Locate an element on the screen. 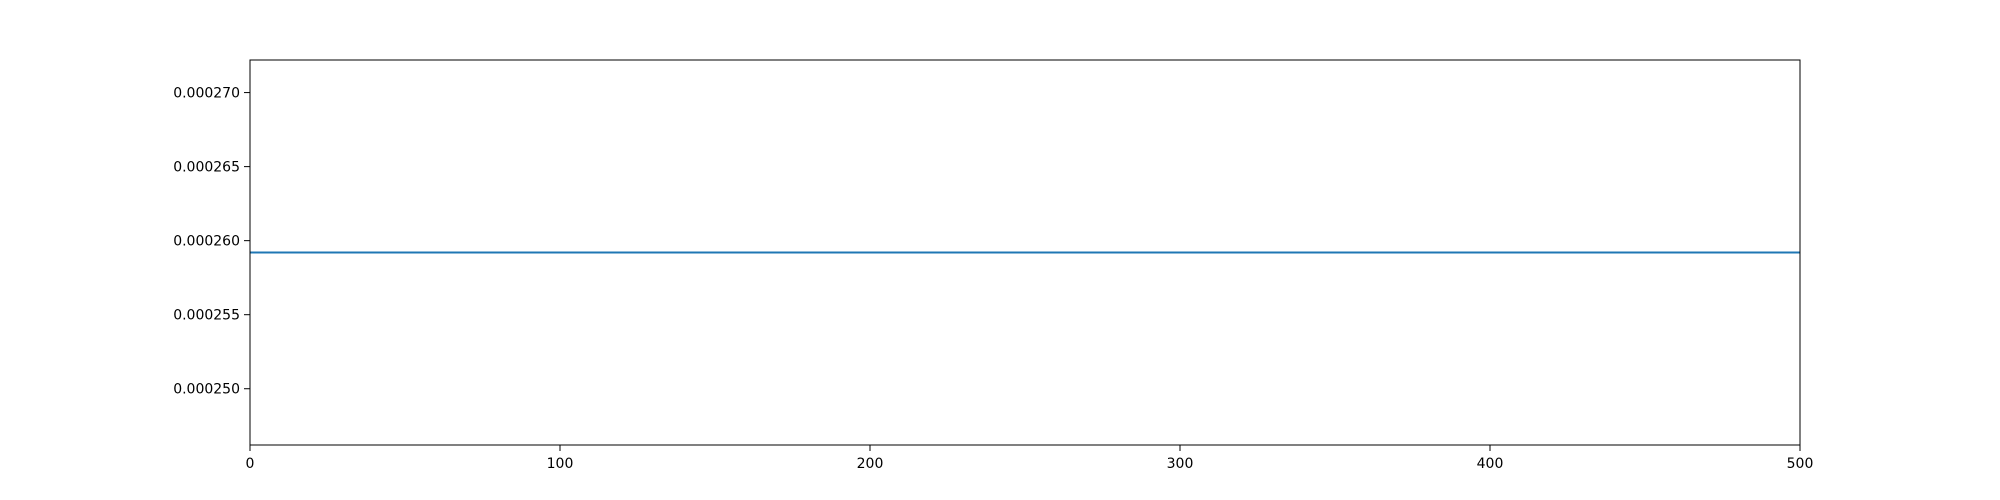 This screenshot has width=2000, height=500. x-tick-label: 400 is located at coordinates (1490, 464).